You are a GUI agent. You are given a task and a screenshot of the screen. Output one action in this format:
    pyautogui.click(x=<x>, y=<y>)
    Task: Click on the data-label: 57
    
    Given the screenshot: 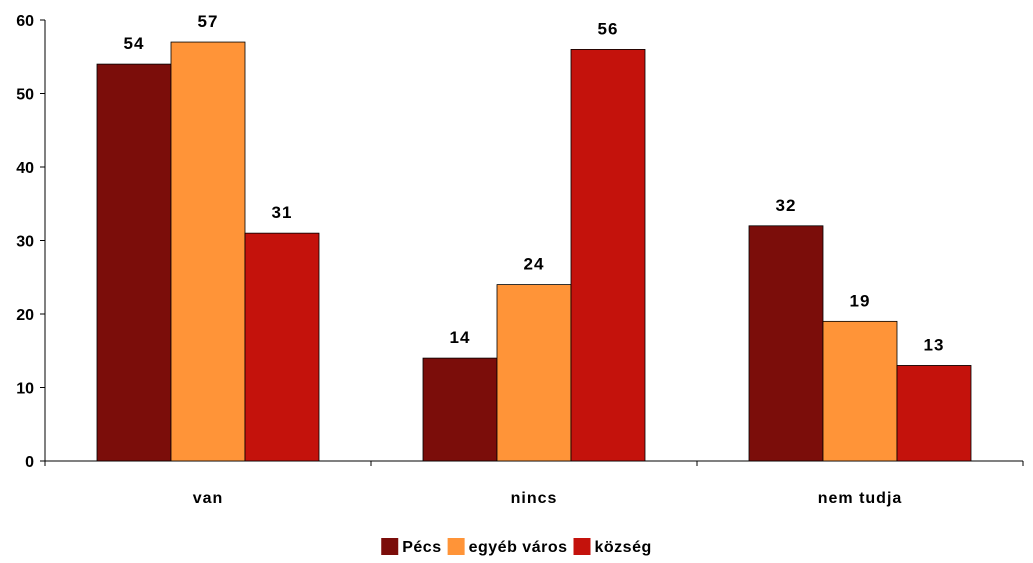 What is the action you would take?
    pyautogui.click(x=208, y=21)
    